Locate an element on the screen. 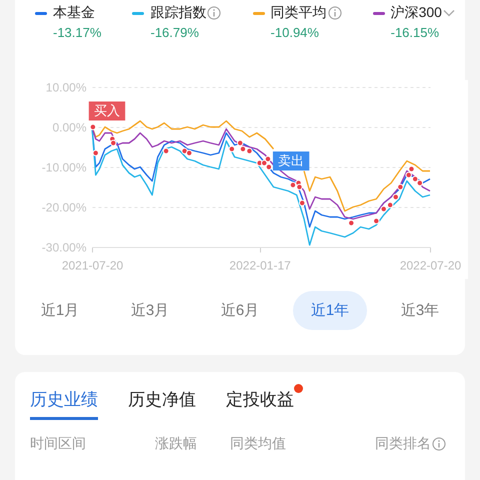  y-tick-label: -30.00% is located at coordinates (64, 247).